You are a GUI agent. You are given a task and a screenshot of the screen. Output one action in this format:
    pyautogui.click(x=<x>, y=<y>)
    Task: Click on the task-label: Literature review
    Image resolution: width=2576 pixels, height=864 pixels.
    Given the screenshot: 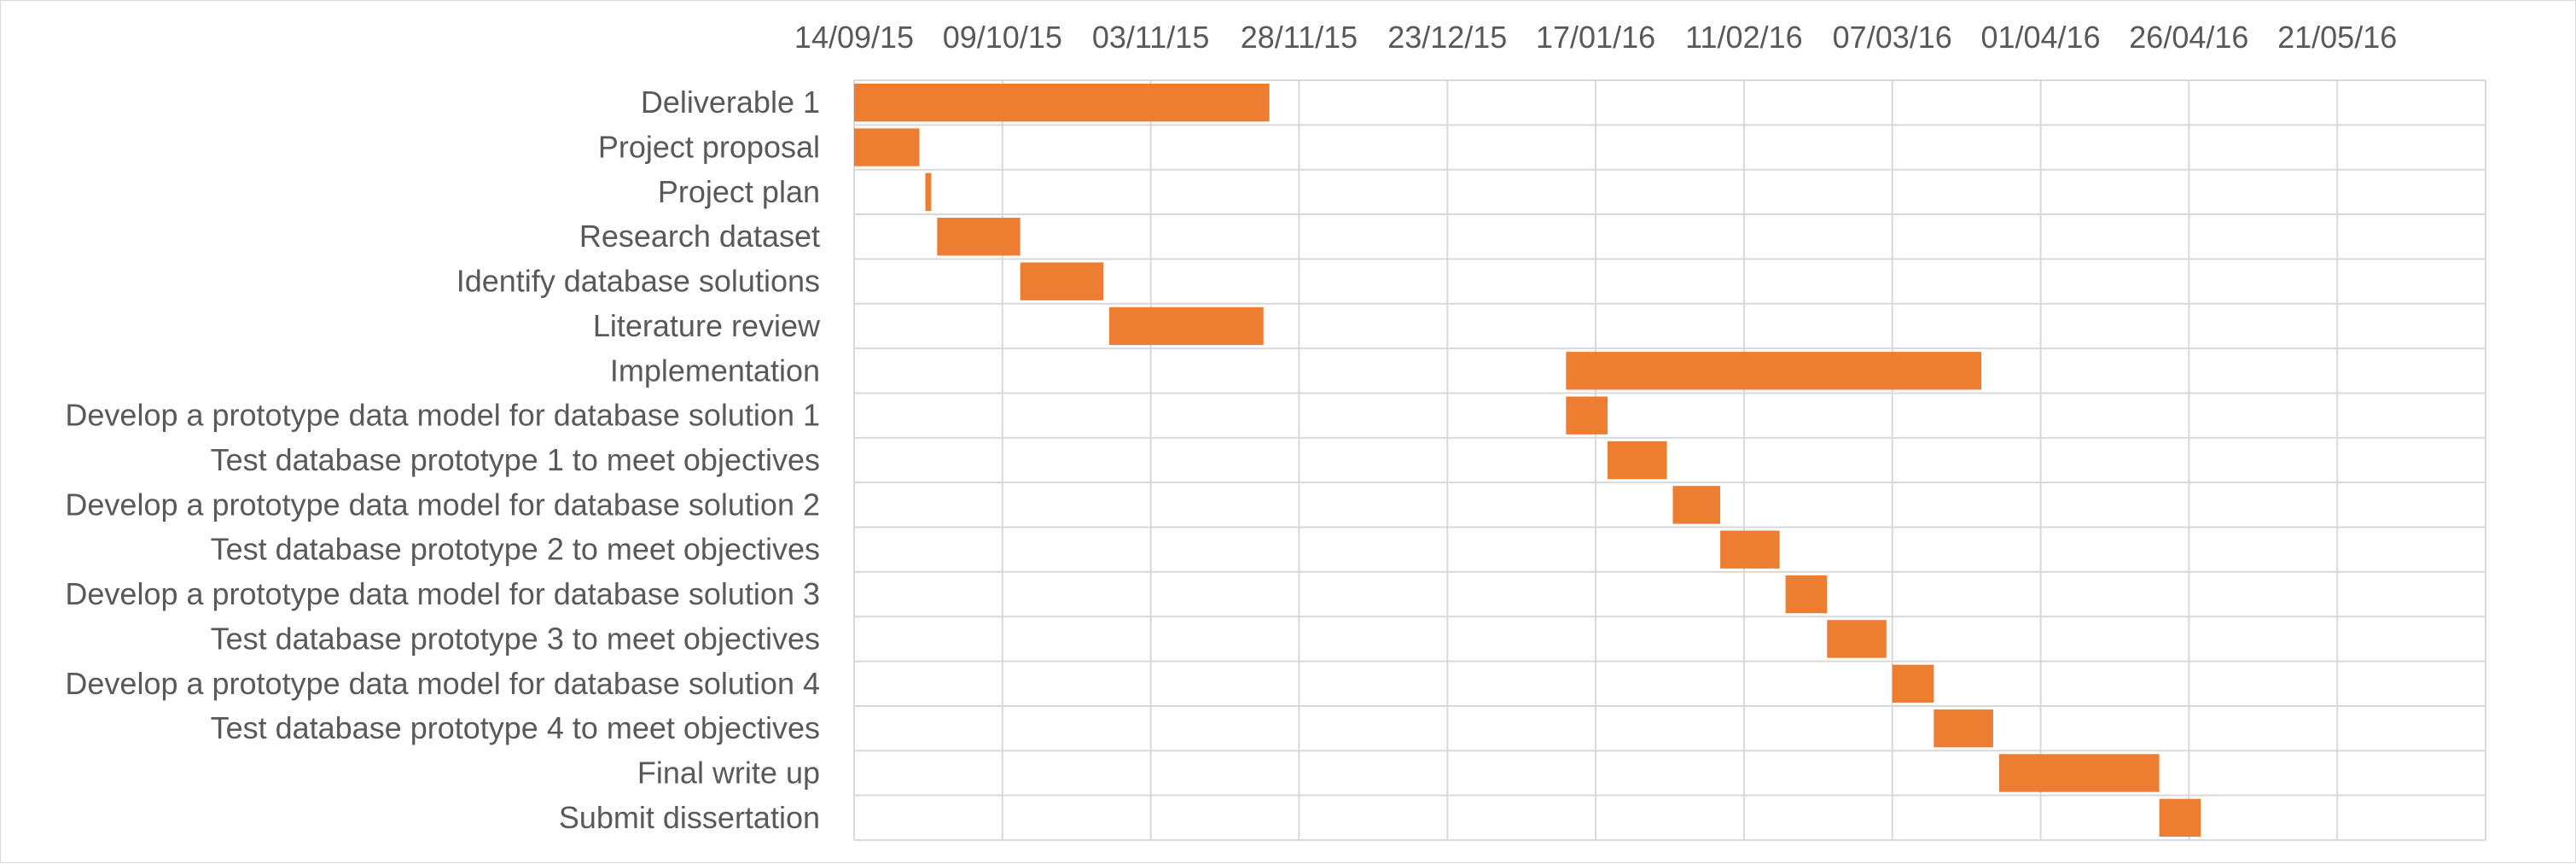 What is the action you would take?
    pyautogui.click(x=707, y=325)
    